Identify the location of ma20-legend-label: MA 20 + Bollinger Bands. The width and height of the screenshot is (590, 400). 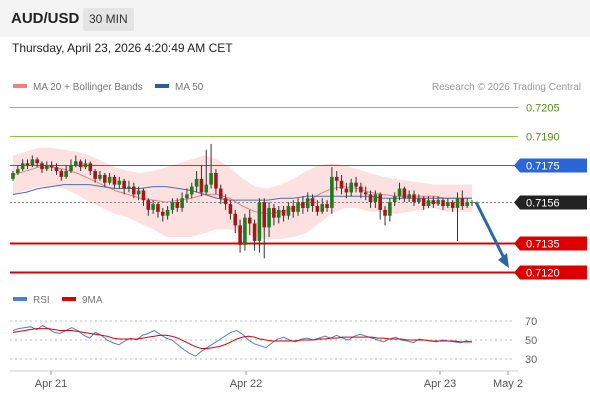
(88, 87).